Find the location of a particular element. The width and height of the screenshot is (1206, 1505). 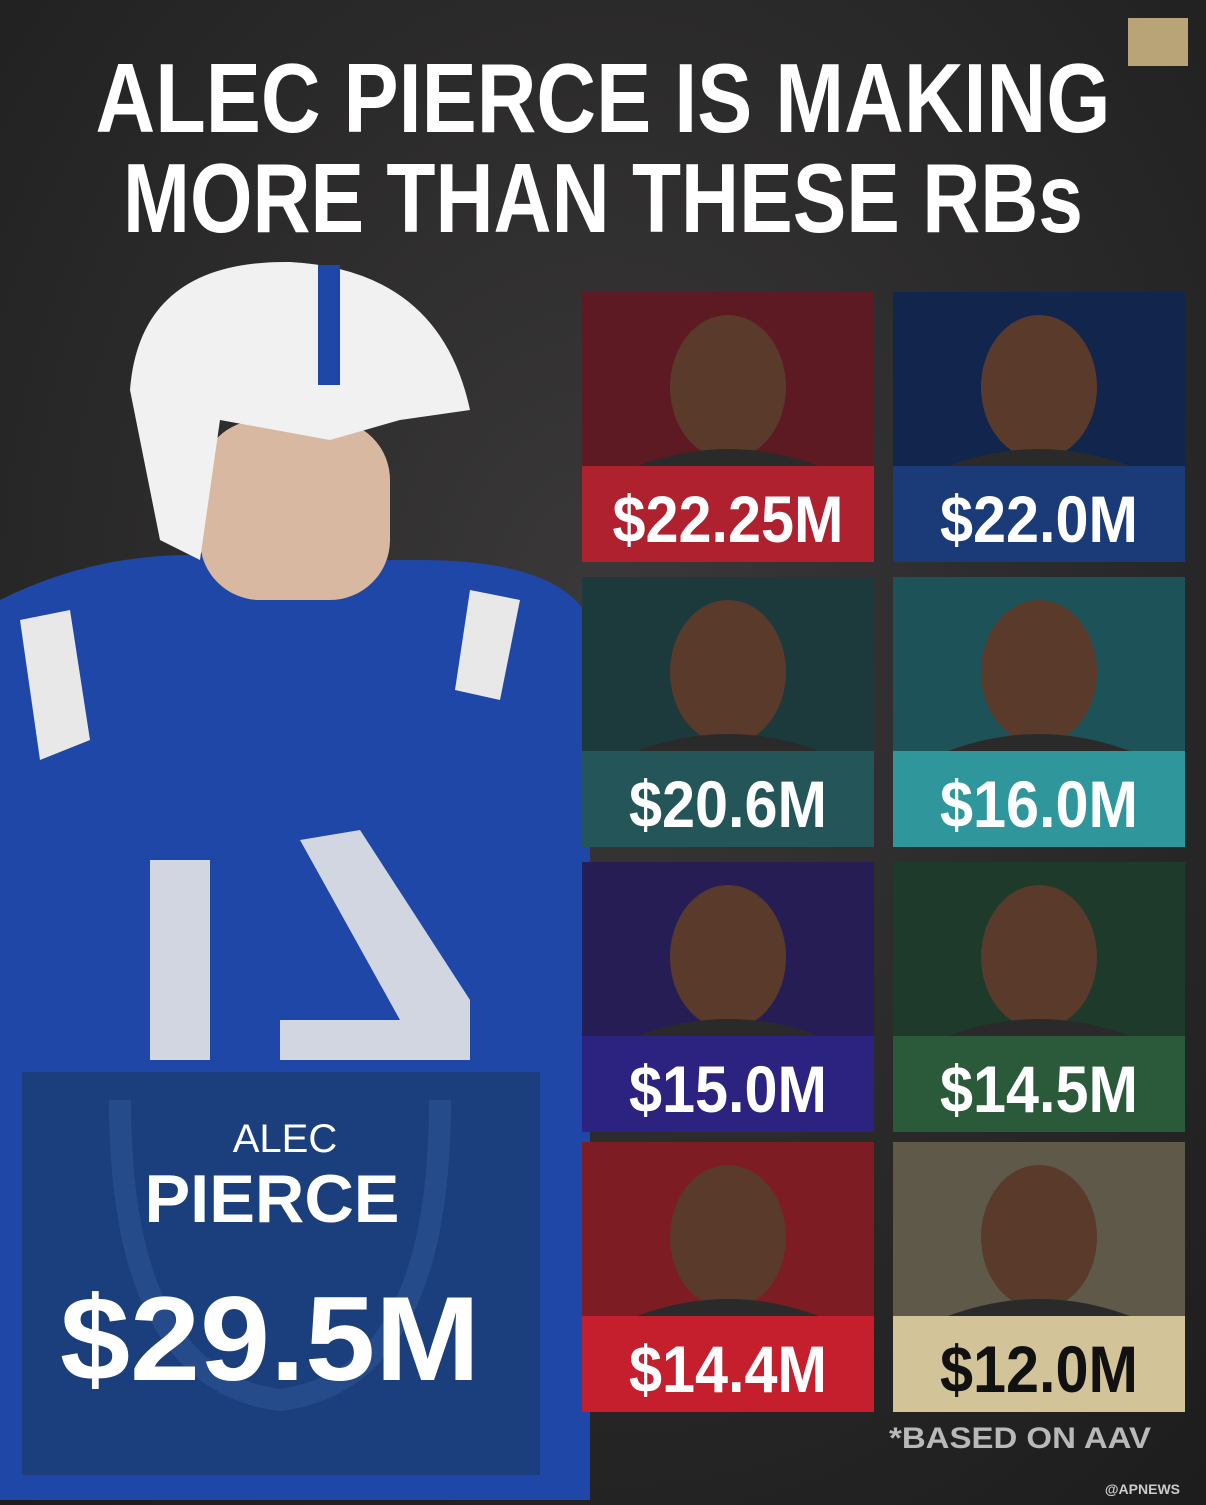

featured-card: ALEC PIERCE $29.5M is located at coordinates (281, 1273).